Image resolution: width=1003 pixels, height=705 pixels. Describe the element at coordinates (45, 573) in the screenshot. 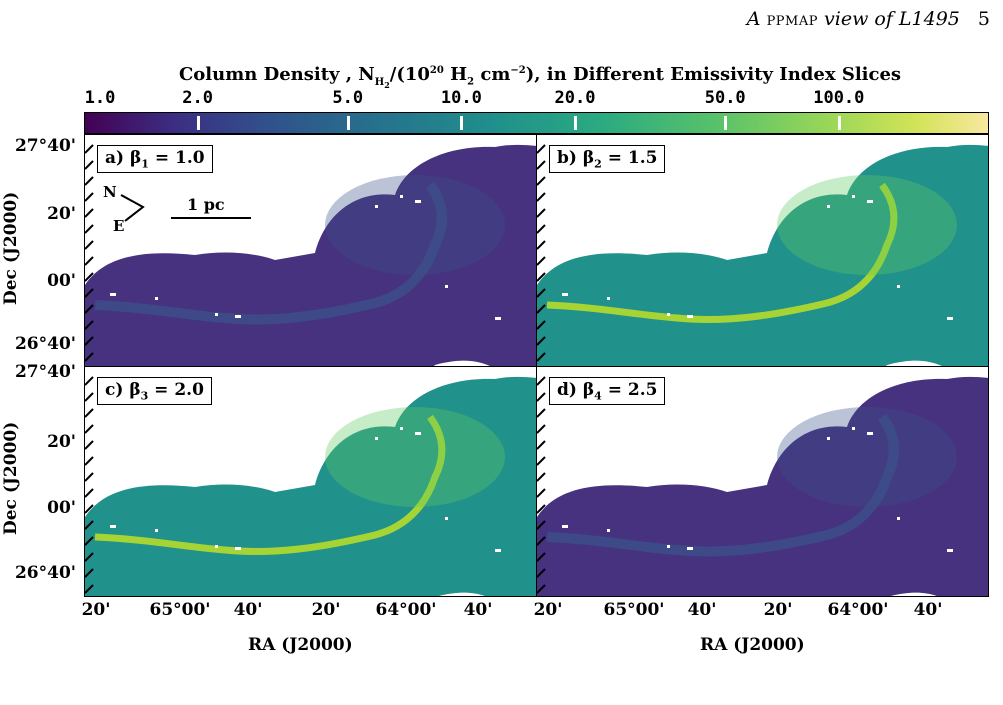

I see `ytick-bottom-3: 26°40'` at that location.